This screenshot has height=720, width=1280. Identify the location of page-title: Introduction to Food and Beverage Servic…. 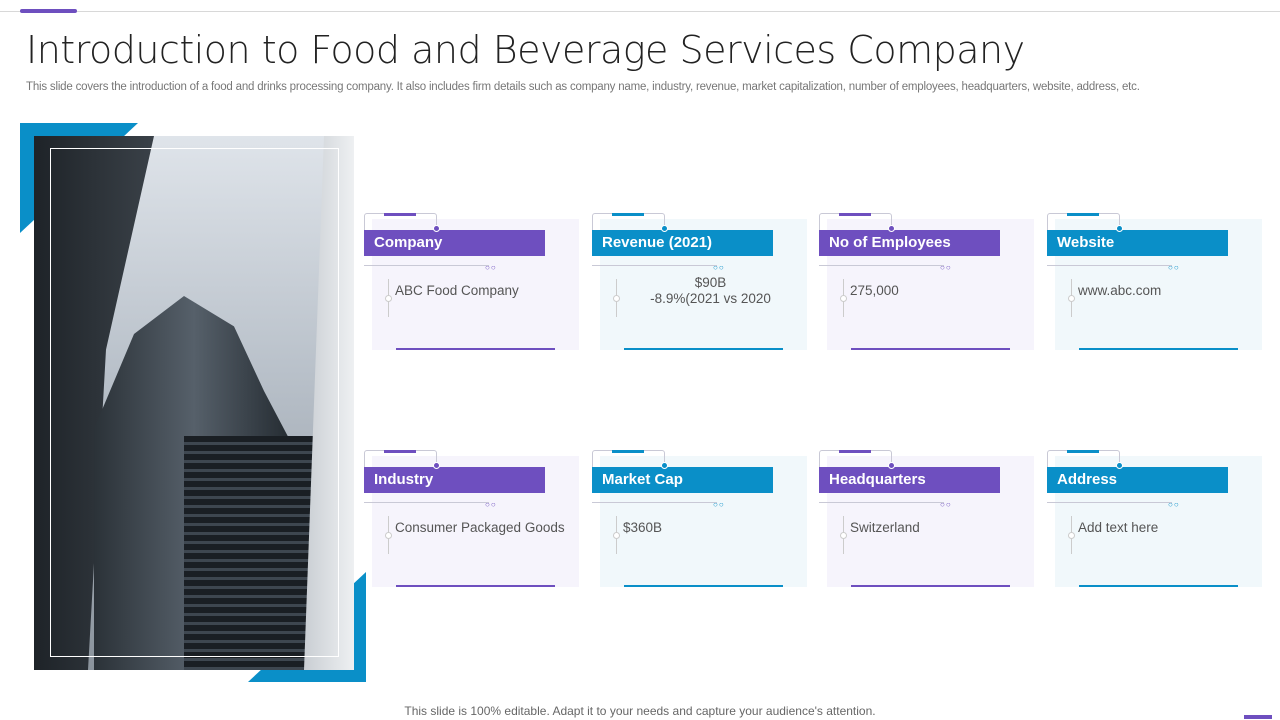
(525, 50).